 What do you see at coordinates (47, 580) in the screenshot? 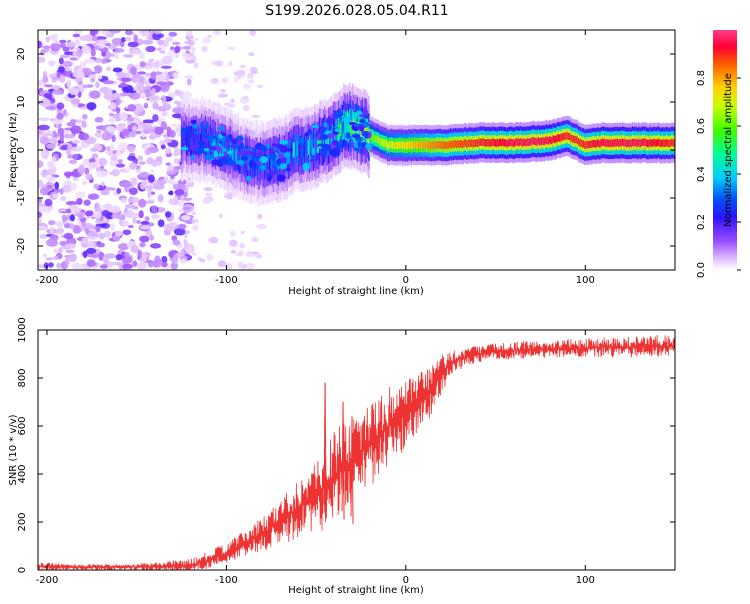
I see `snr-x-tick-label: -200` at bounding box center [47, 580].